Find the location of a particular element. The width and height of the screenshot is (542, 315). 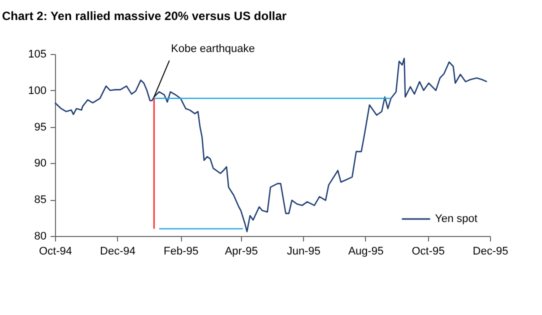

x-tick-label: Feb-95 is located at coordinates (181, 252).